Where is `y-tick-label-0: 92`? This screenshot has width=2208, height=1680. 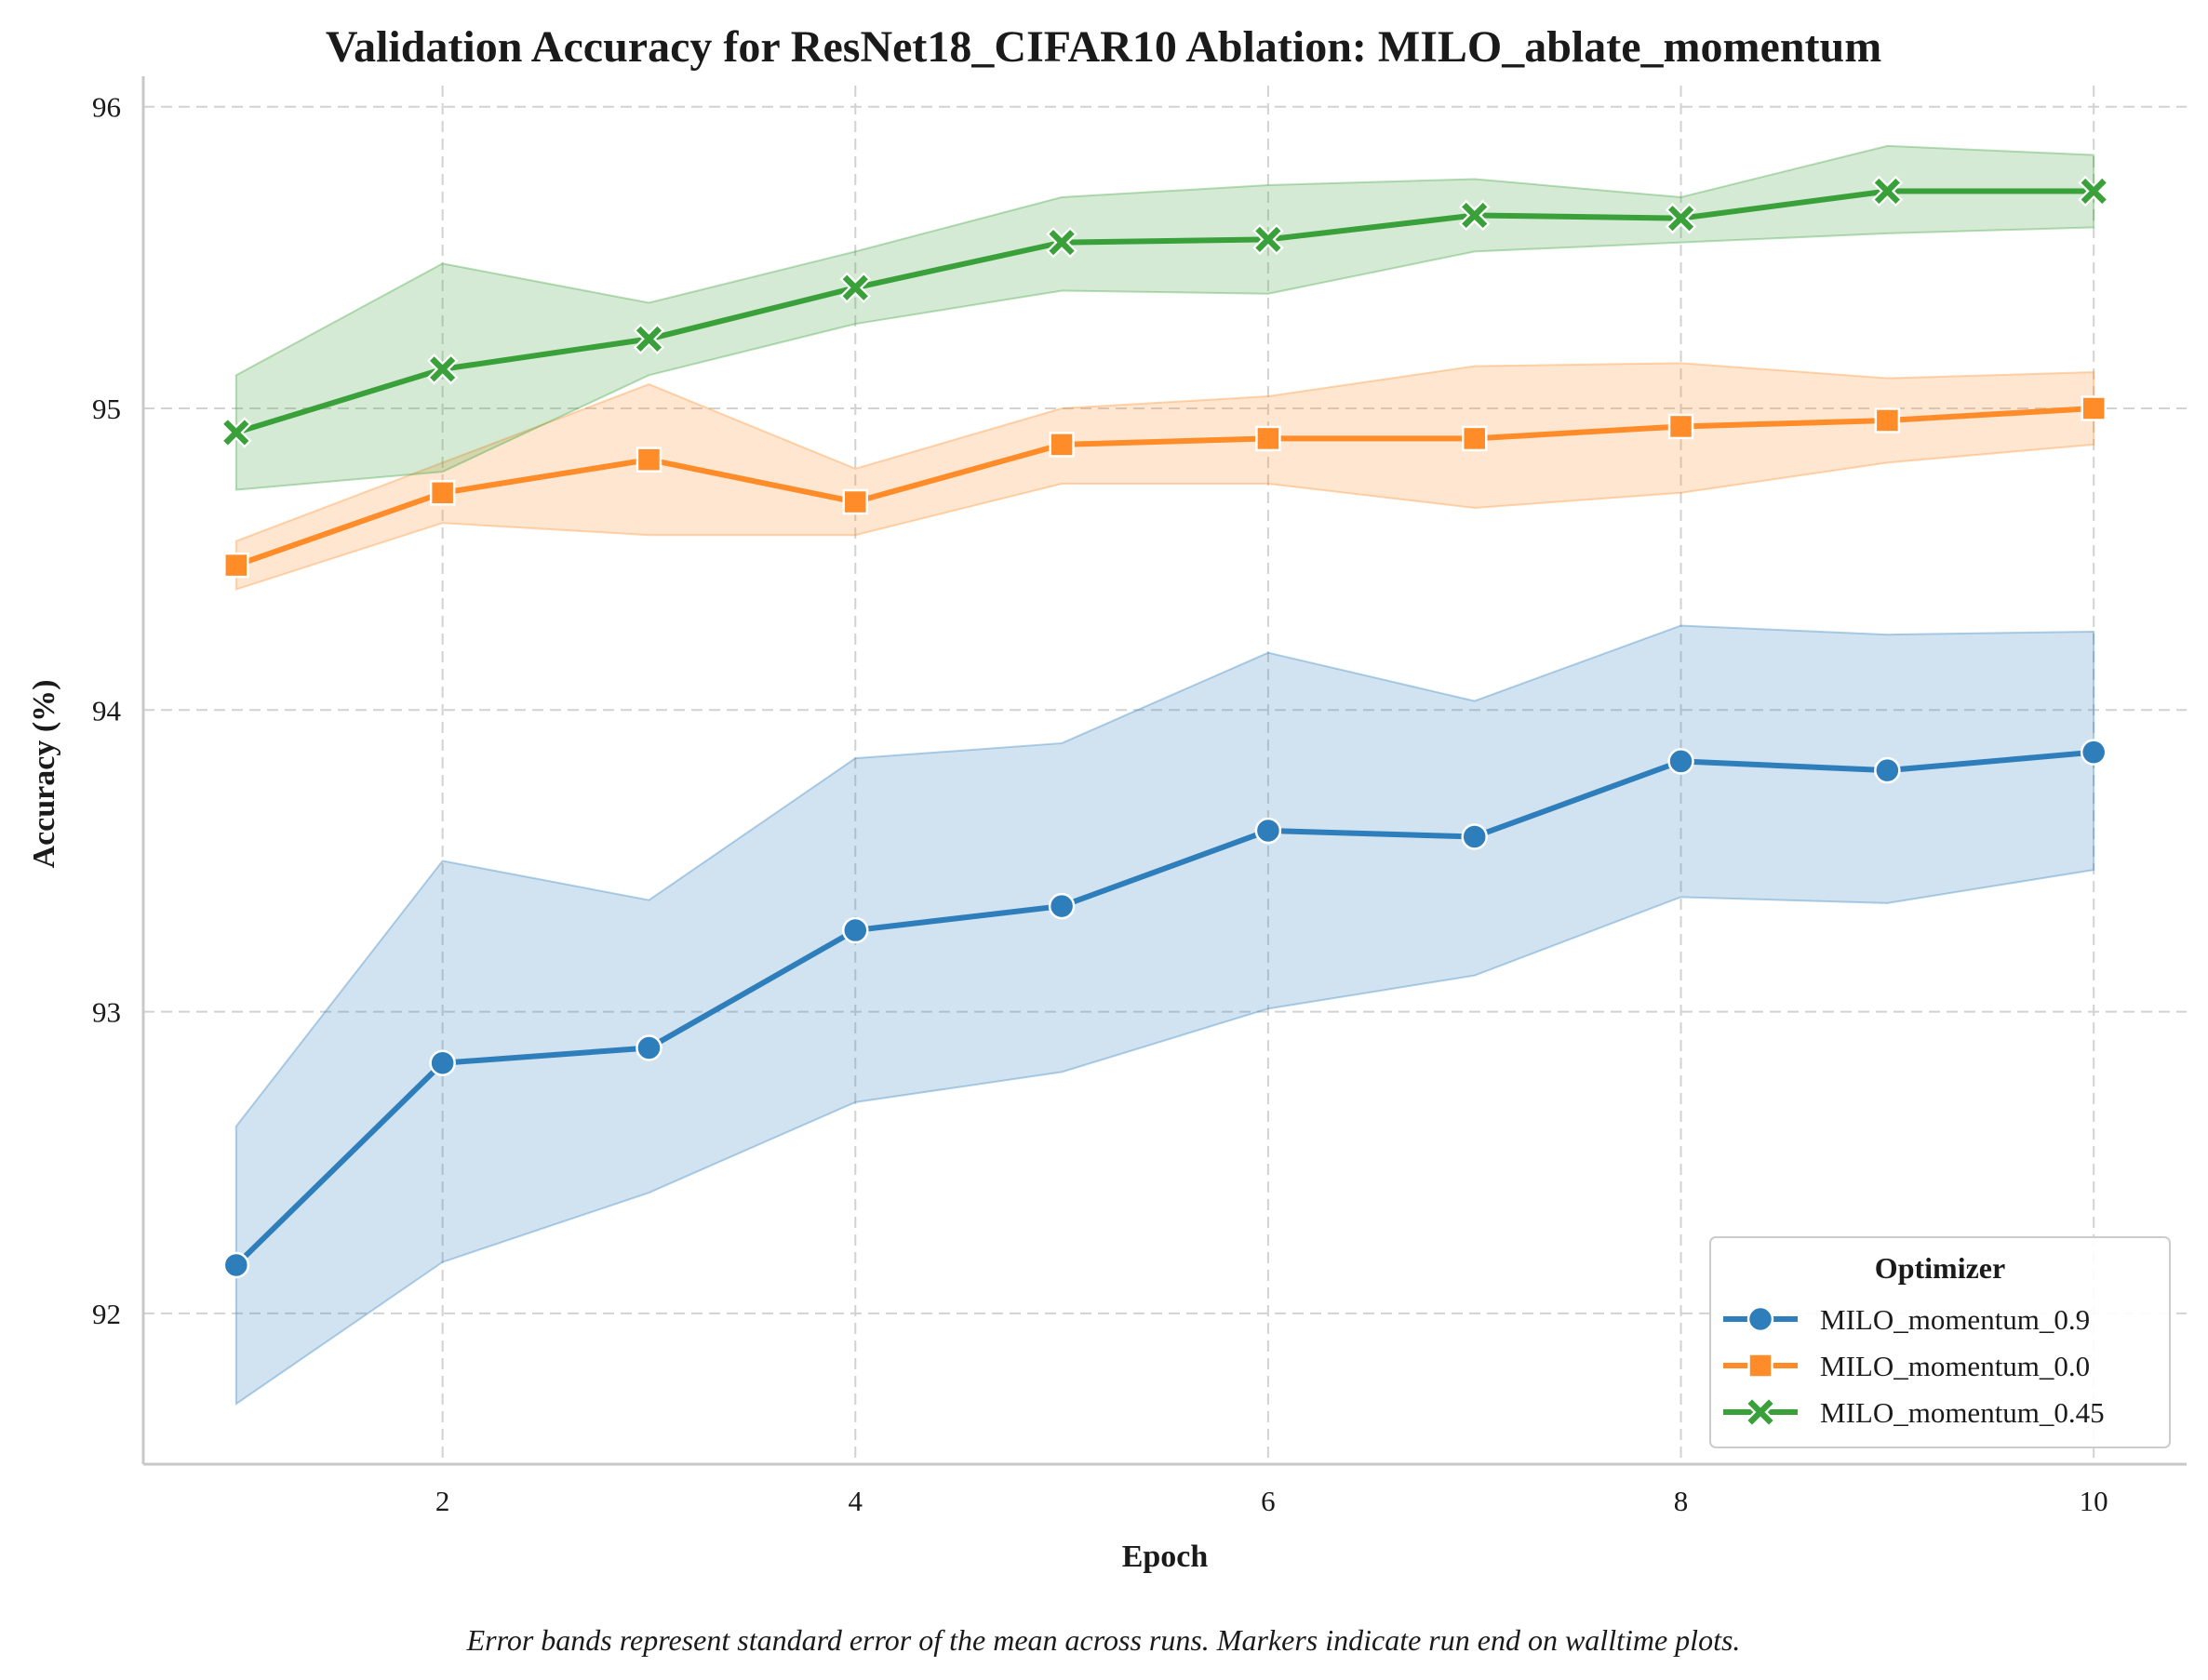 y-tick-label-0: 92 is located at coordinates (106, 1314).